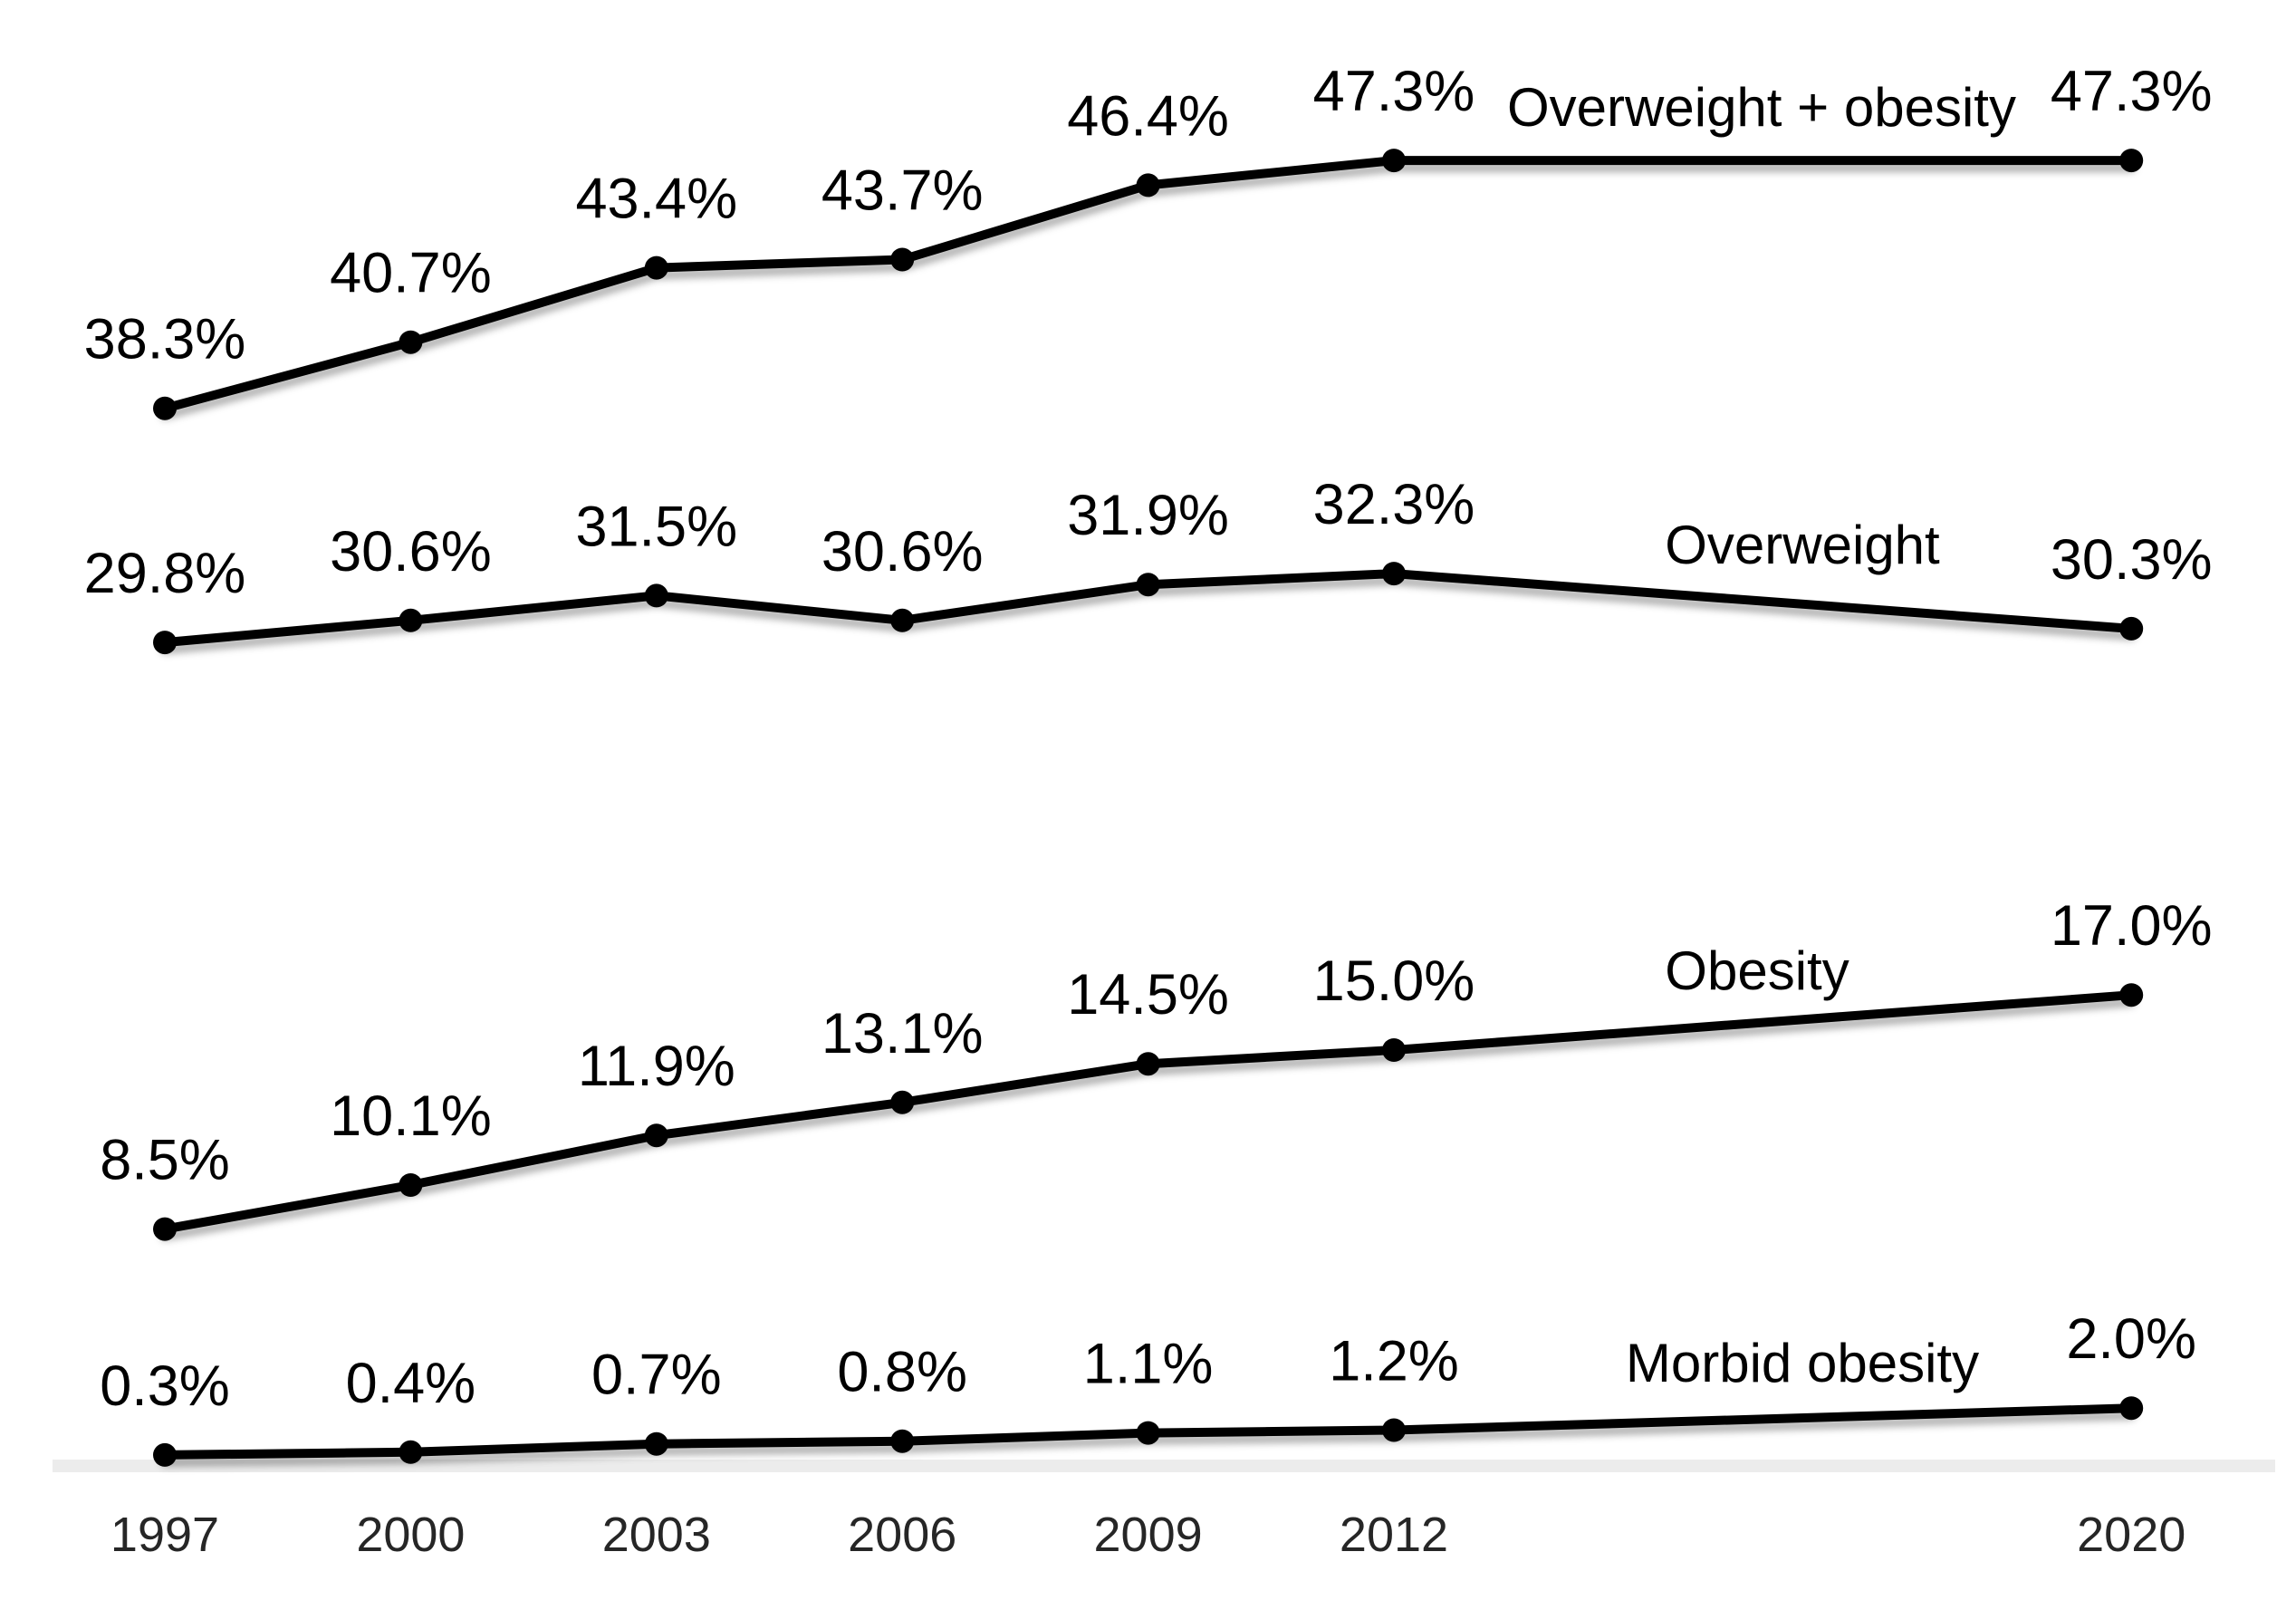 This screenshot has height=1600, width=2296. I want to click on data-point-overweight-obesity-2020, so click(2131, 161).